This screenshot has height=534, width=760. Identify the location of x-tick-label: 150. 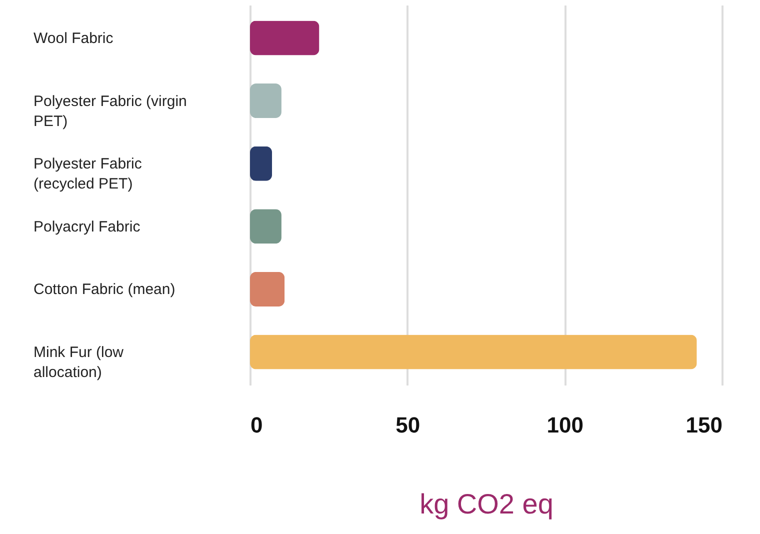
(704, 425).